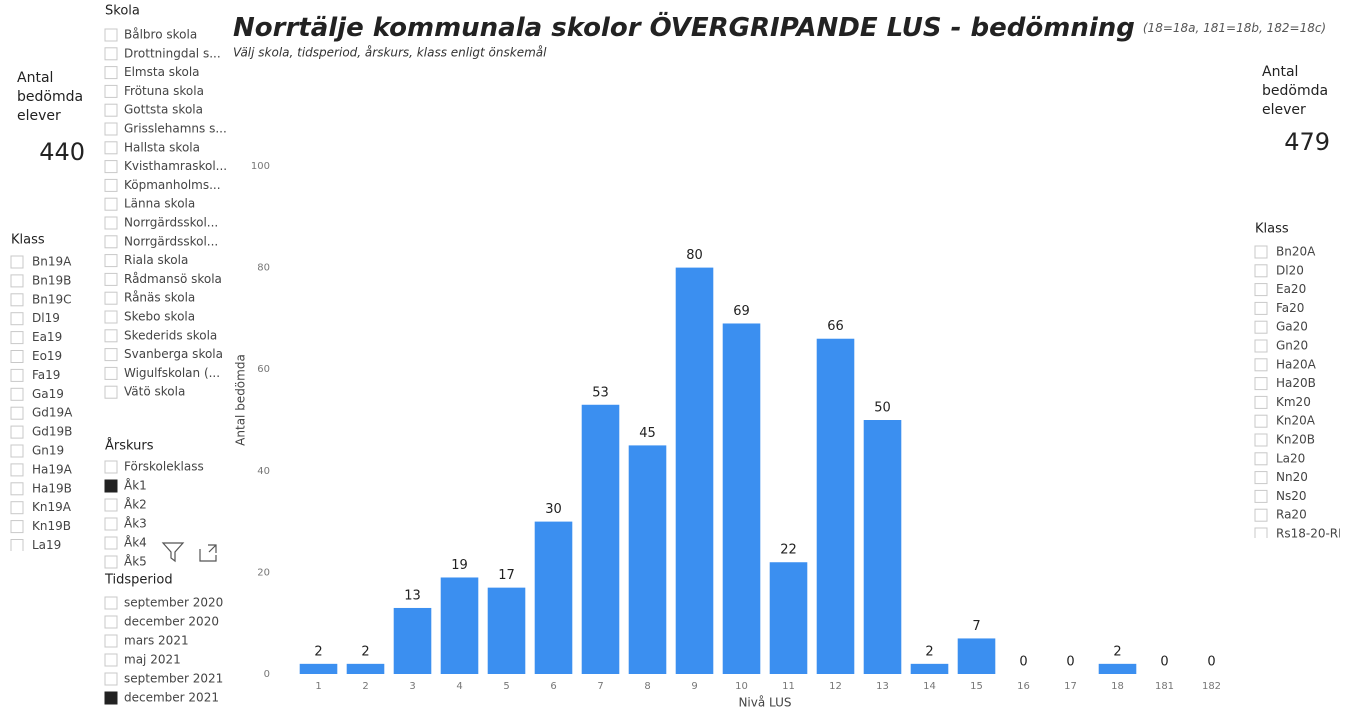 Image resolution: width=1345 pixels, height=712 pixels. What do you see at coordinates (1293, 402) in the screenshot?
I see `slicer-item: Km20` at bounding box center [1293, 402].